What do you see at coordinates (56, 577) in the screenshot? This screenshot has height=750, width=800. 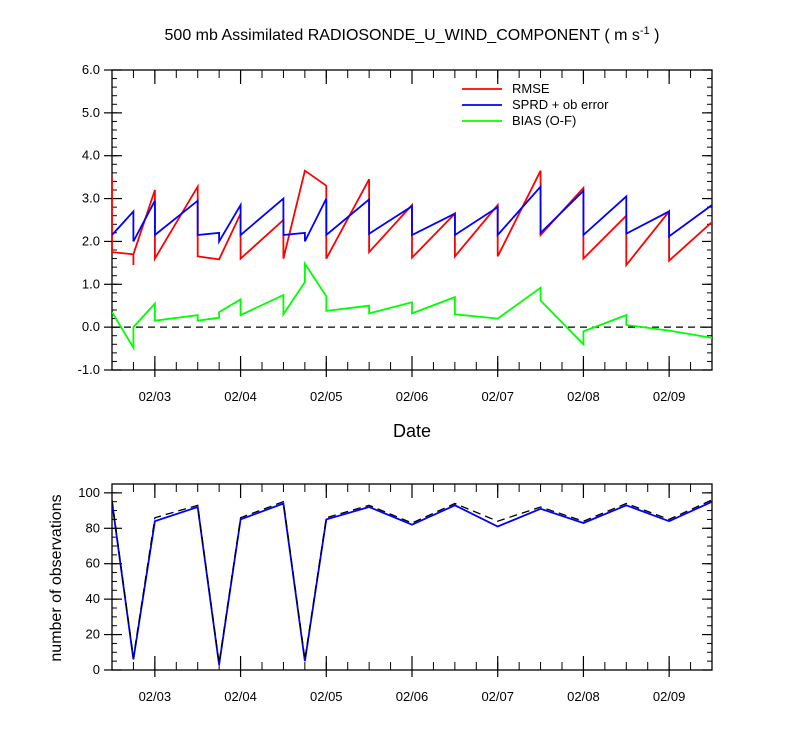 I see `y-axis-label: number of observations` at bounding box center [56, 577].